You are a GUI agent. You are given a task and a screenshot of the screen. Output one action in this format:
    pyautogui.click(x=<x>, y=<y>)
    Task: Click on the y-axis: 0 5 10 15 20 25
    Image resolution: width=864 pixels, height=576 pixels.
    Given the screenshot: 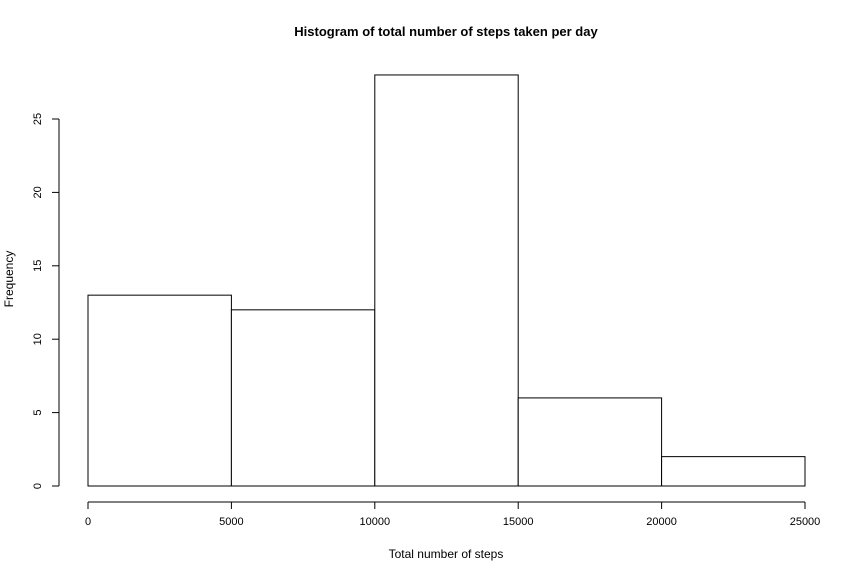 What is the action you would take?
    pyautogui.click(x=46, y=301)
    